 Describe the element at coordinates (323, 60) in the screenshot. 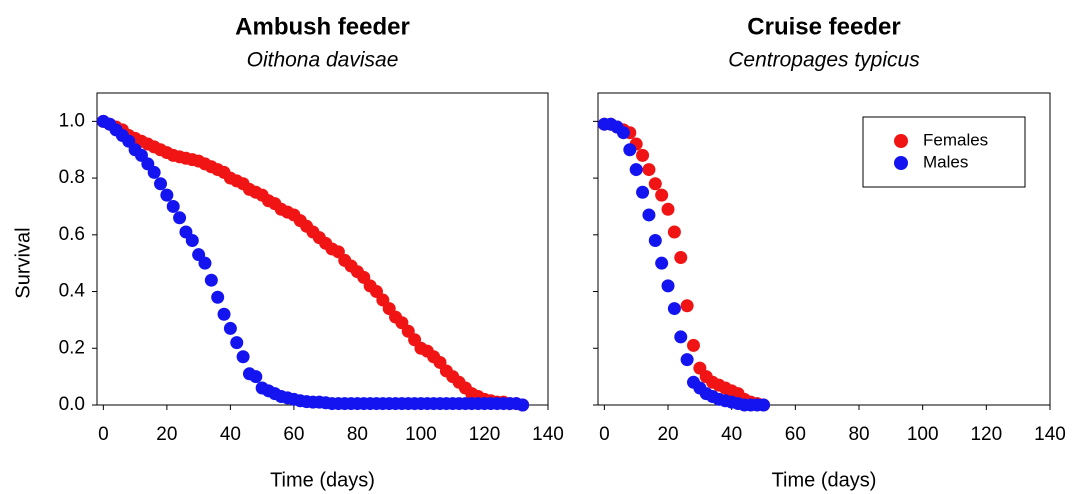

I see `chart-subtitle: Oithona davisae` at that location.